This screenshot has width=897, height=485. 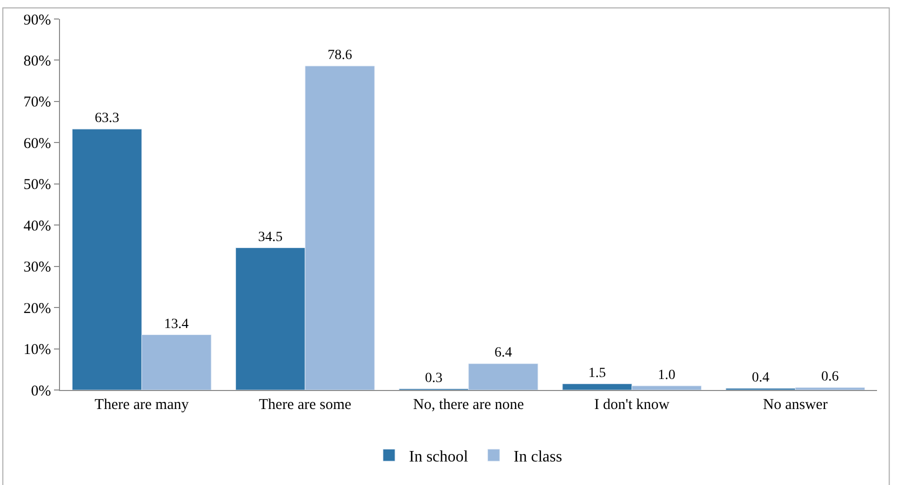 I want to click on data-label: 63.3, so click(x=107, y=118).